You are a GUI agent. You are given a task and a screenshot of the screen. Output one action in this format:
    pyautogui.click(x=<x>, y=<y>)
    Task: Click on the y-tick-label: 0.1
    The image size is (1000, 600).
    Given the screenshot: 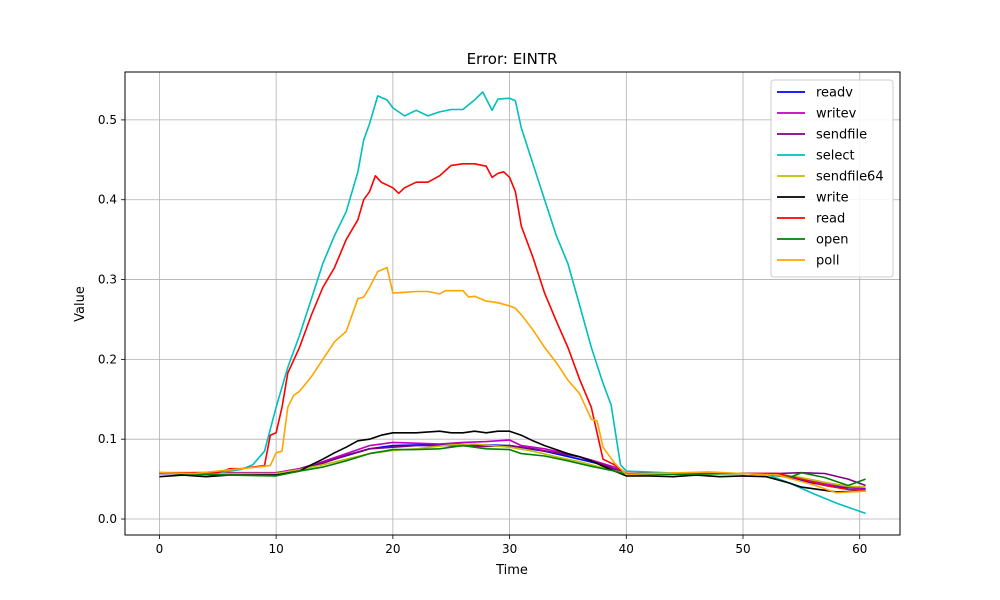 What is the action you would take?
    pyautogui.click(x=107, y=439)
    